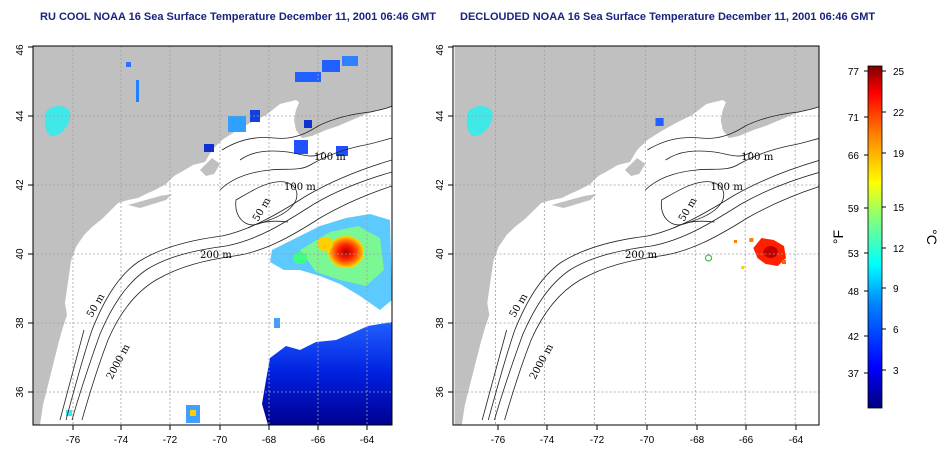 The width and height of the screenshot is (950, 475). Describe the element at coordinates (647, 427) in the screenshot. I see `x-axis-right` at that location.